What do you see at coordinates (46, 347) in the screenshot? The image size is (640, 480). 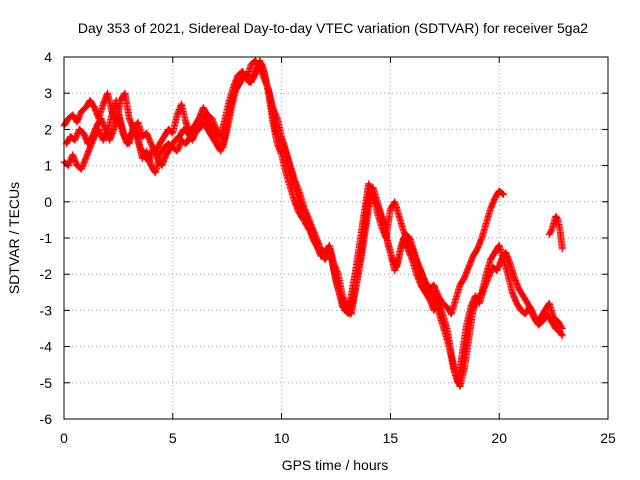 I see `y-tick-label: -4` at bounding box center [46, 347].